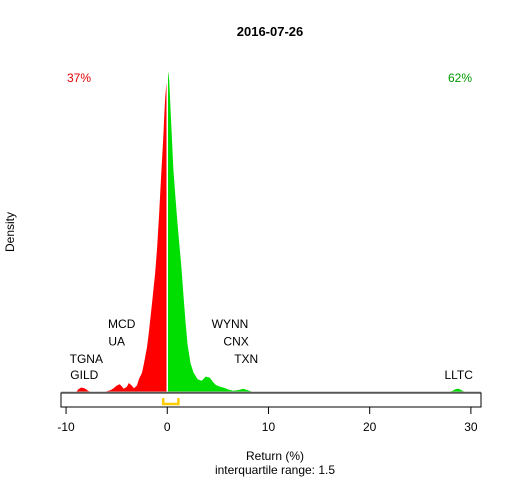 Image resolution: width=512 pixels, height=480 pixels. What do you see at coordinates (170, 402) in the screenshot?
I see `iqr-bracket` at bounding box center [170, 402].